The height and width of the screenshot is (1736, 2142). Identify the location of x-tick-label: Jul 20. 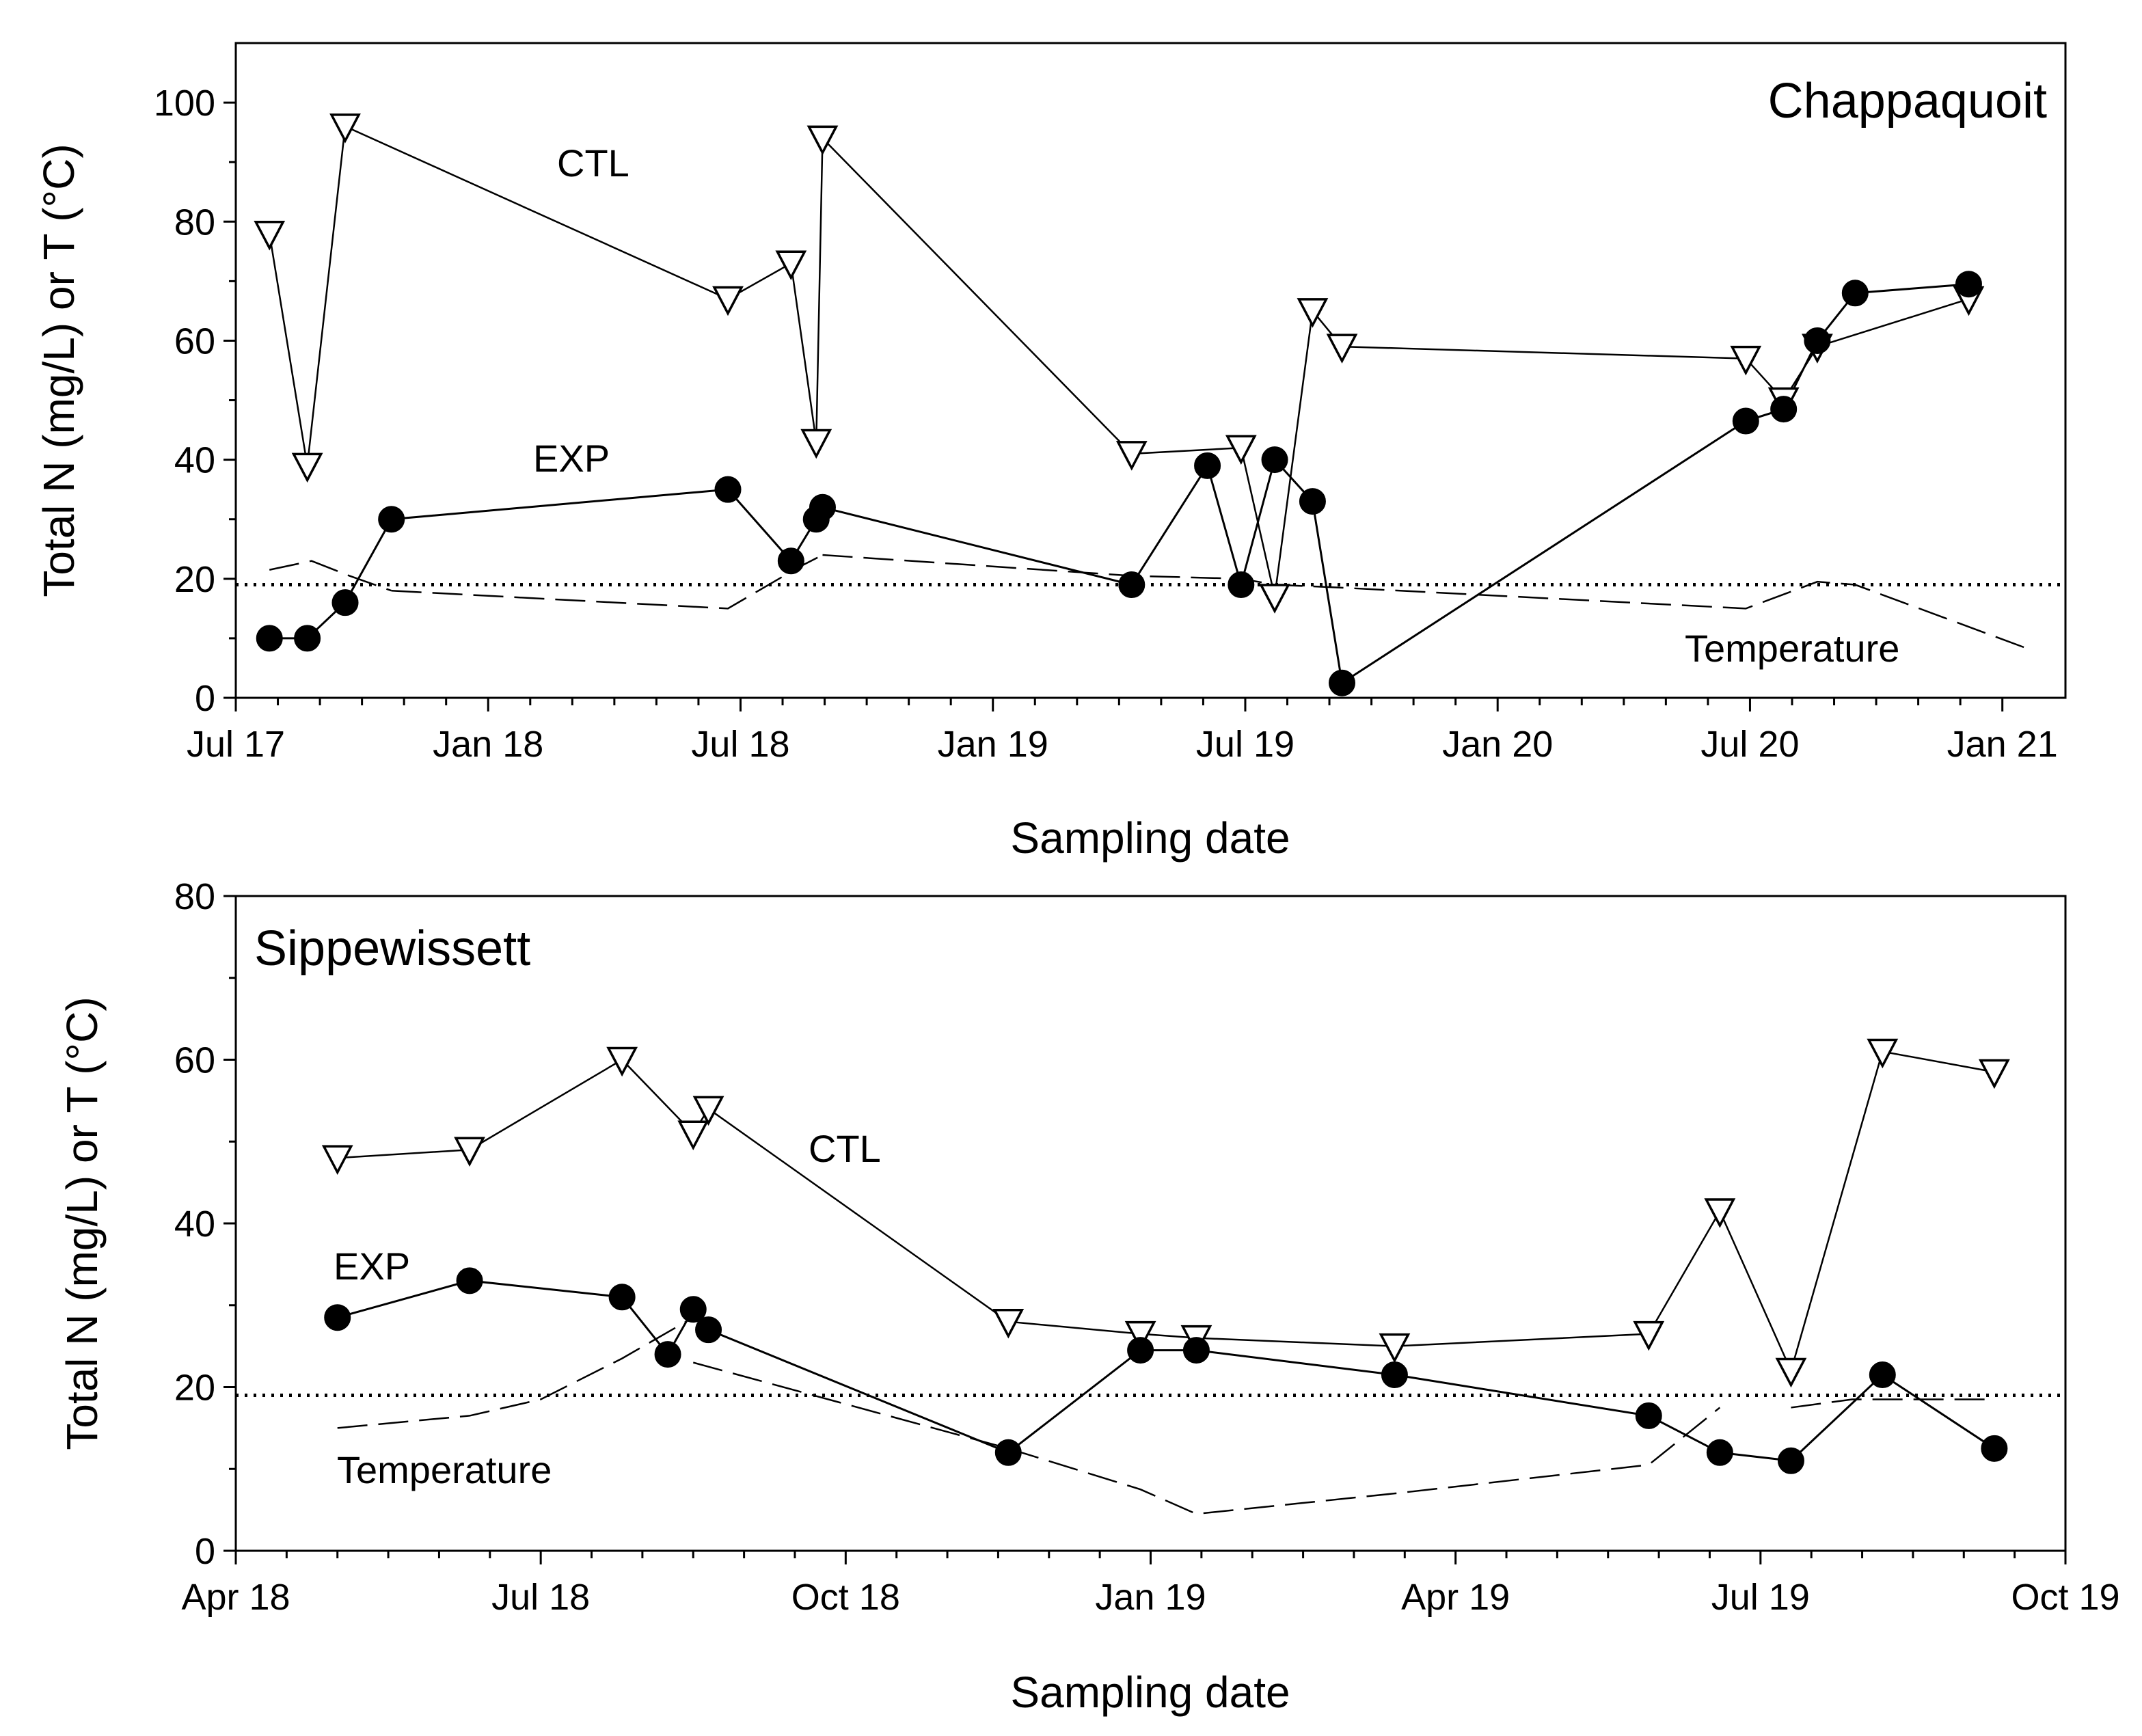
(1749, 744).